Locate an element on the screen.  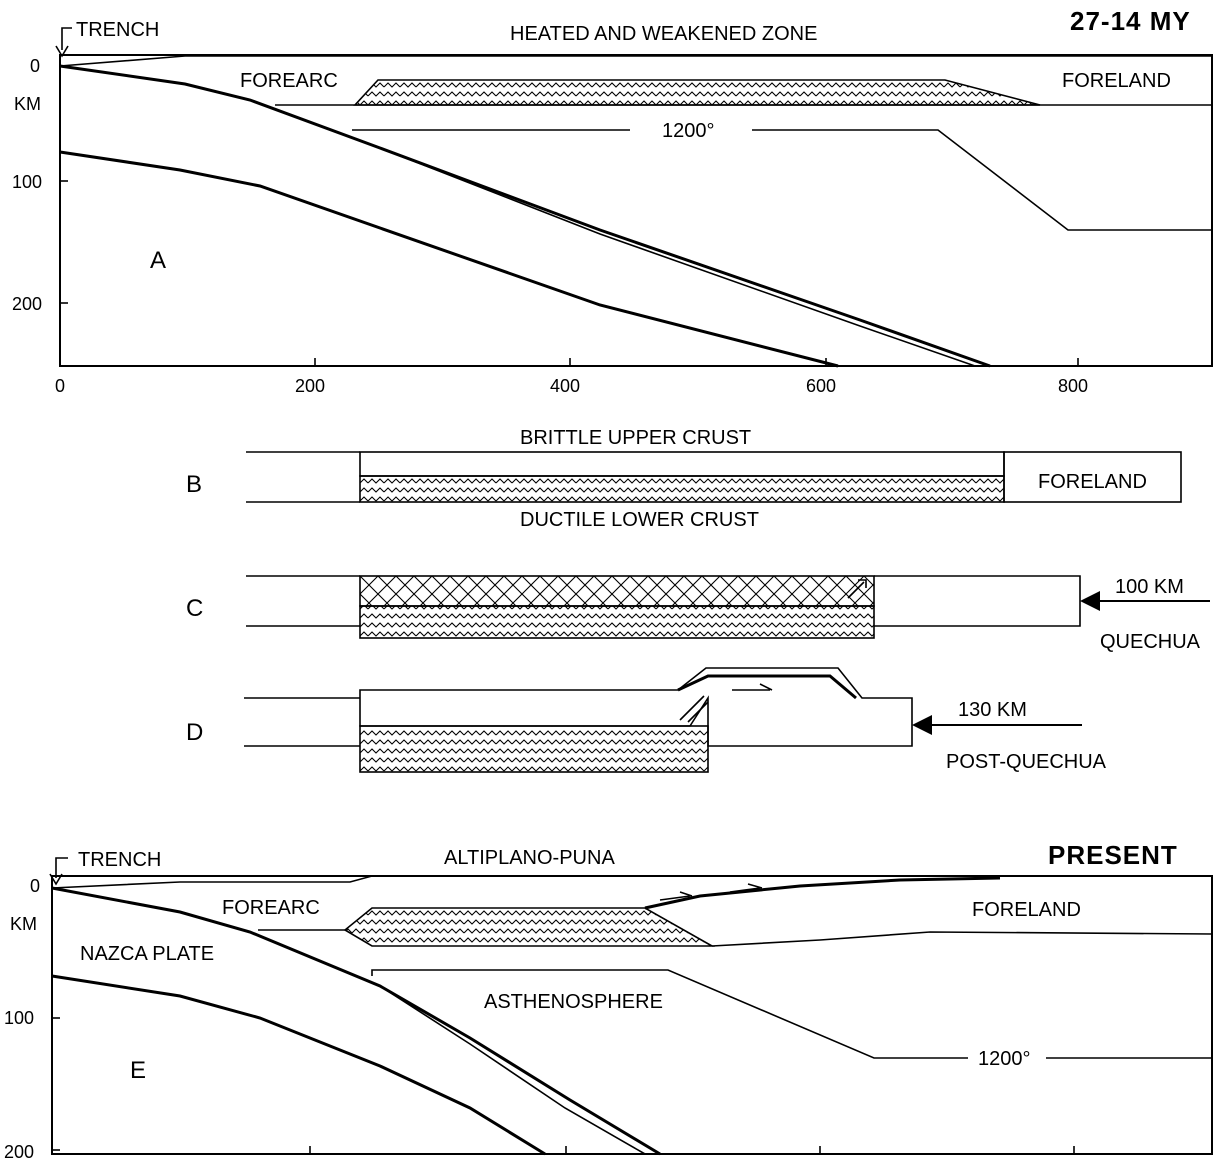
panel-e-isotherm is located at coordinates (791, 1014).